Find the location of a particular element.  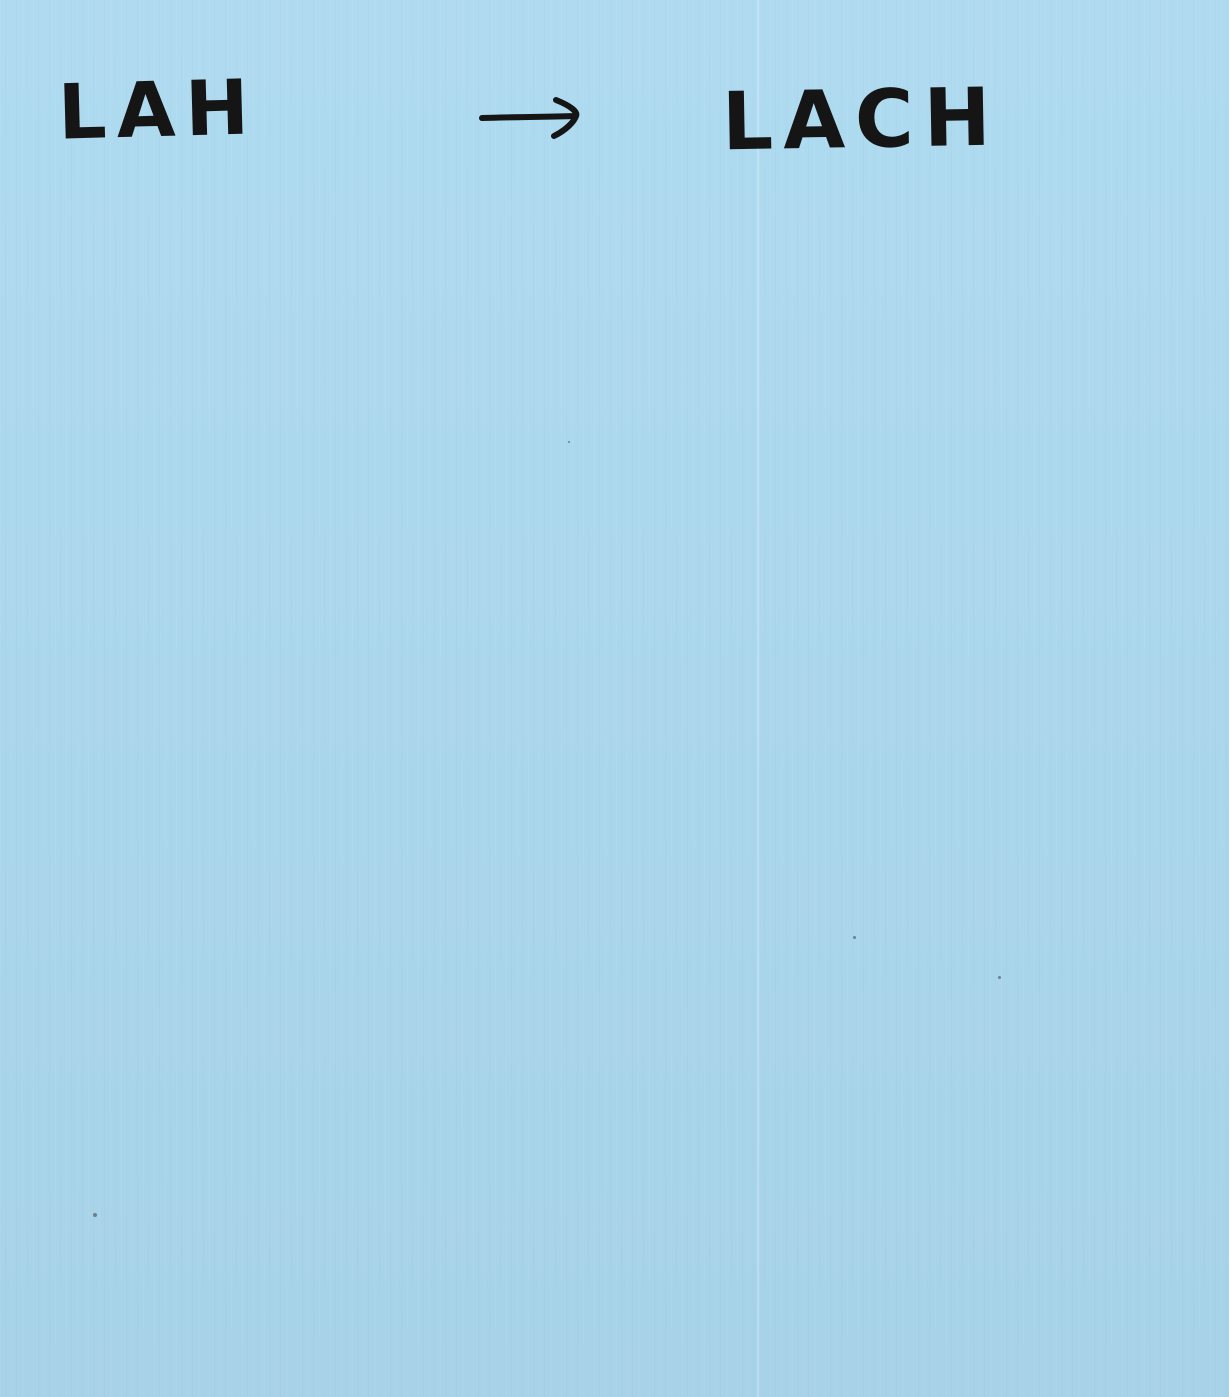

handwritten-word-right: LACH is located at coordinates (861, 119).